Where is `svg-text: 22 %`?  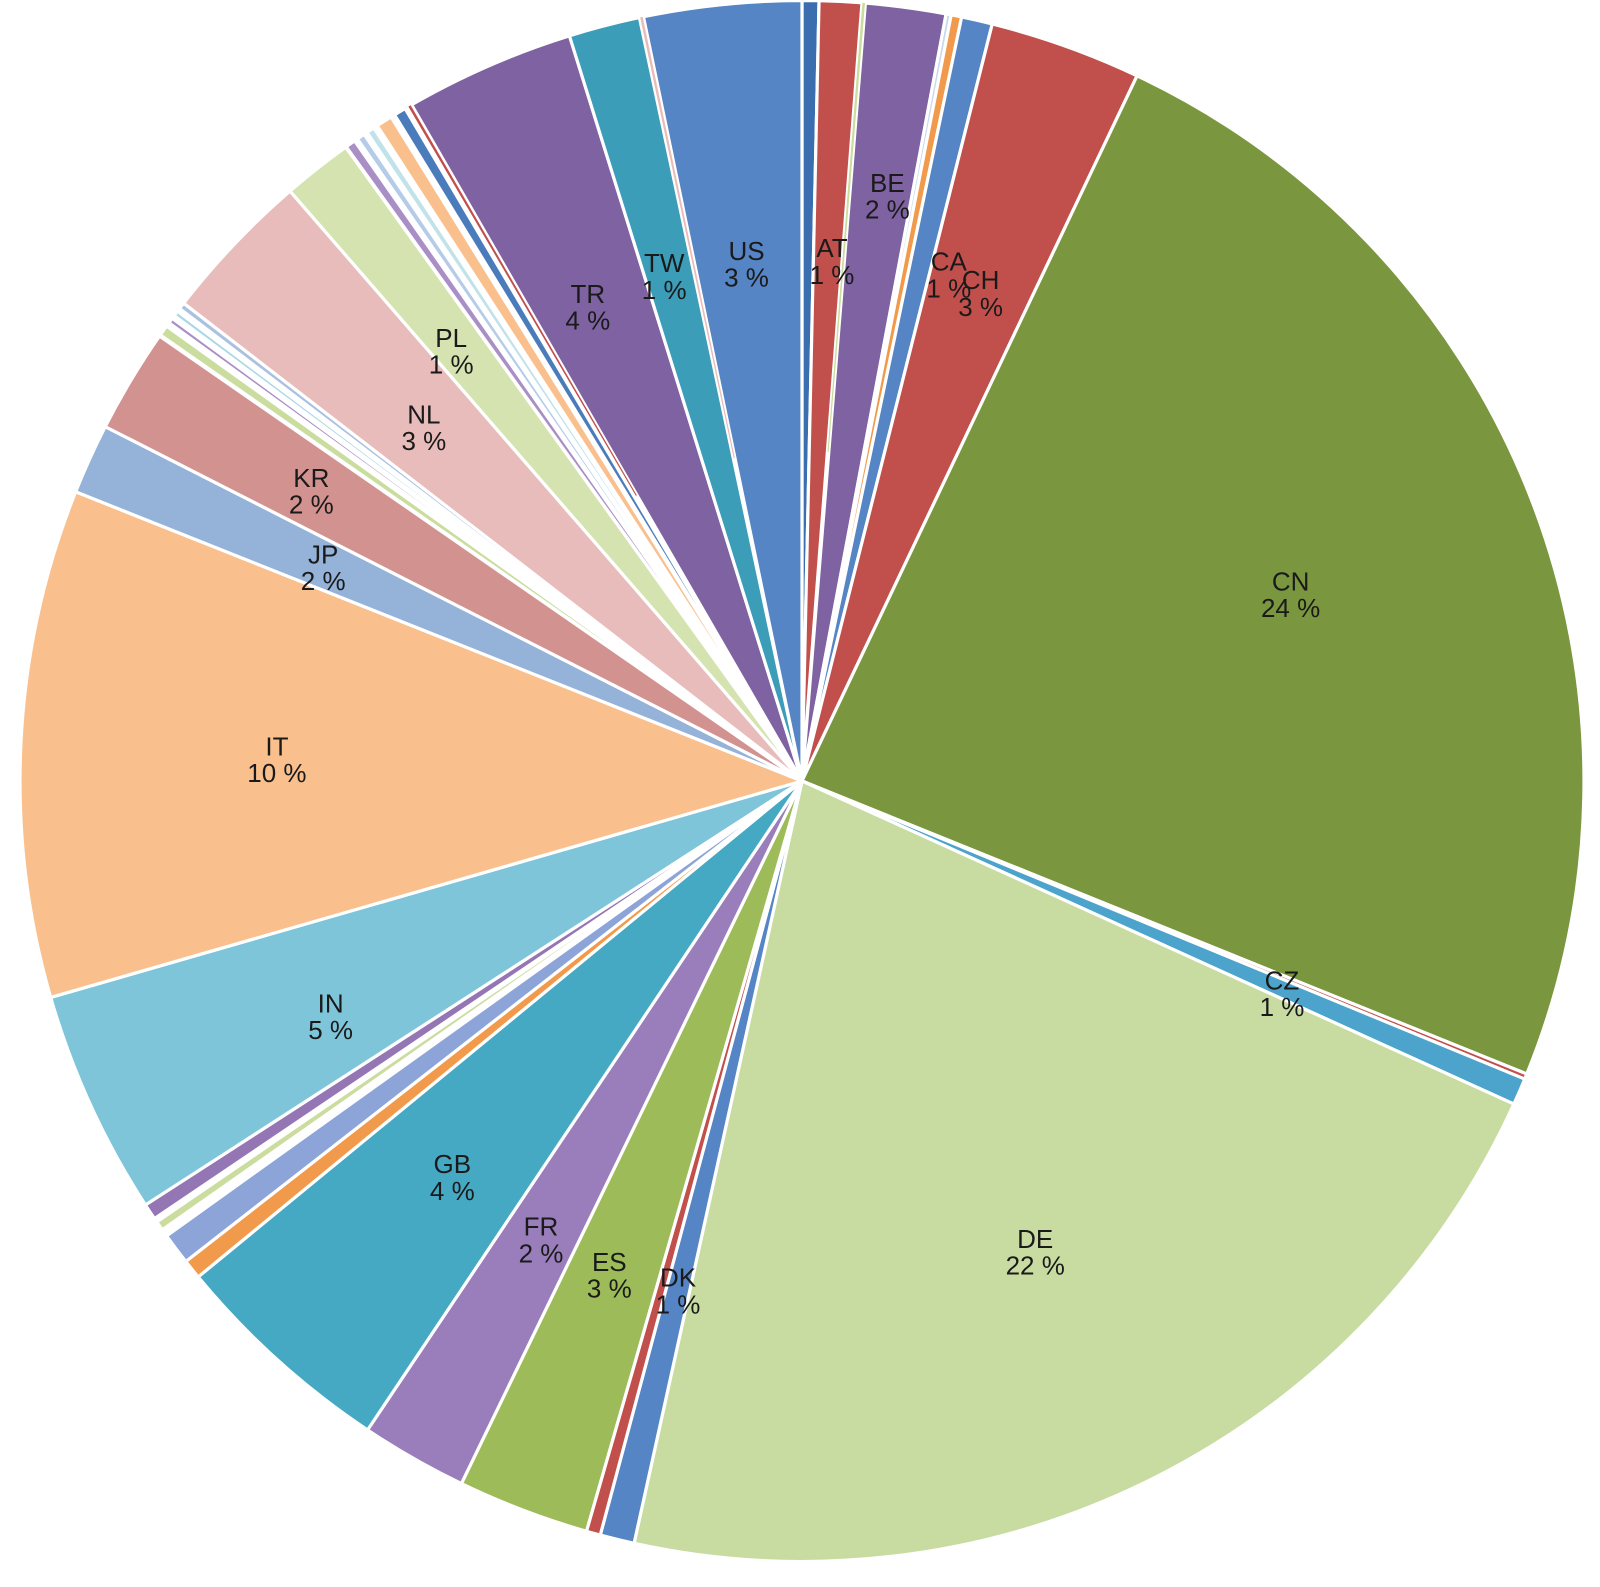 svg-text: 22 % is located at coordinates (1035, 1266).